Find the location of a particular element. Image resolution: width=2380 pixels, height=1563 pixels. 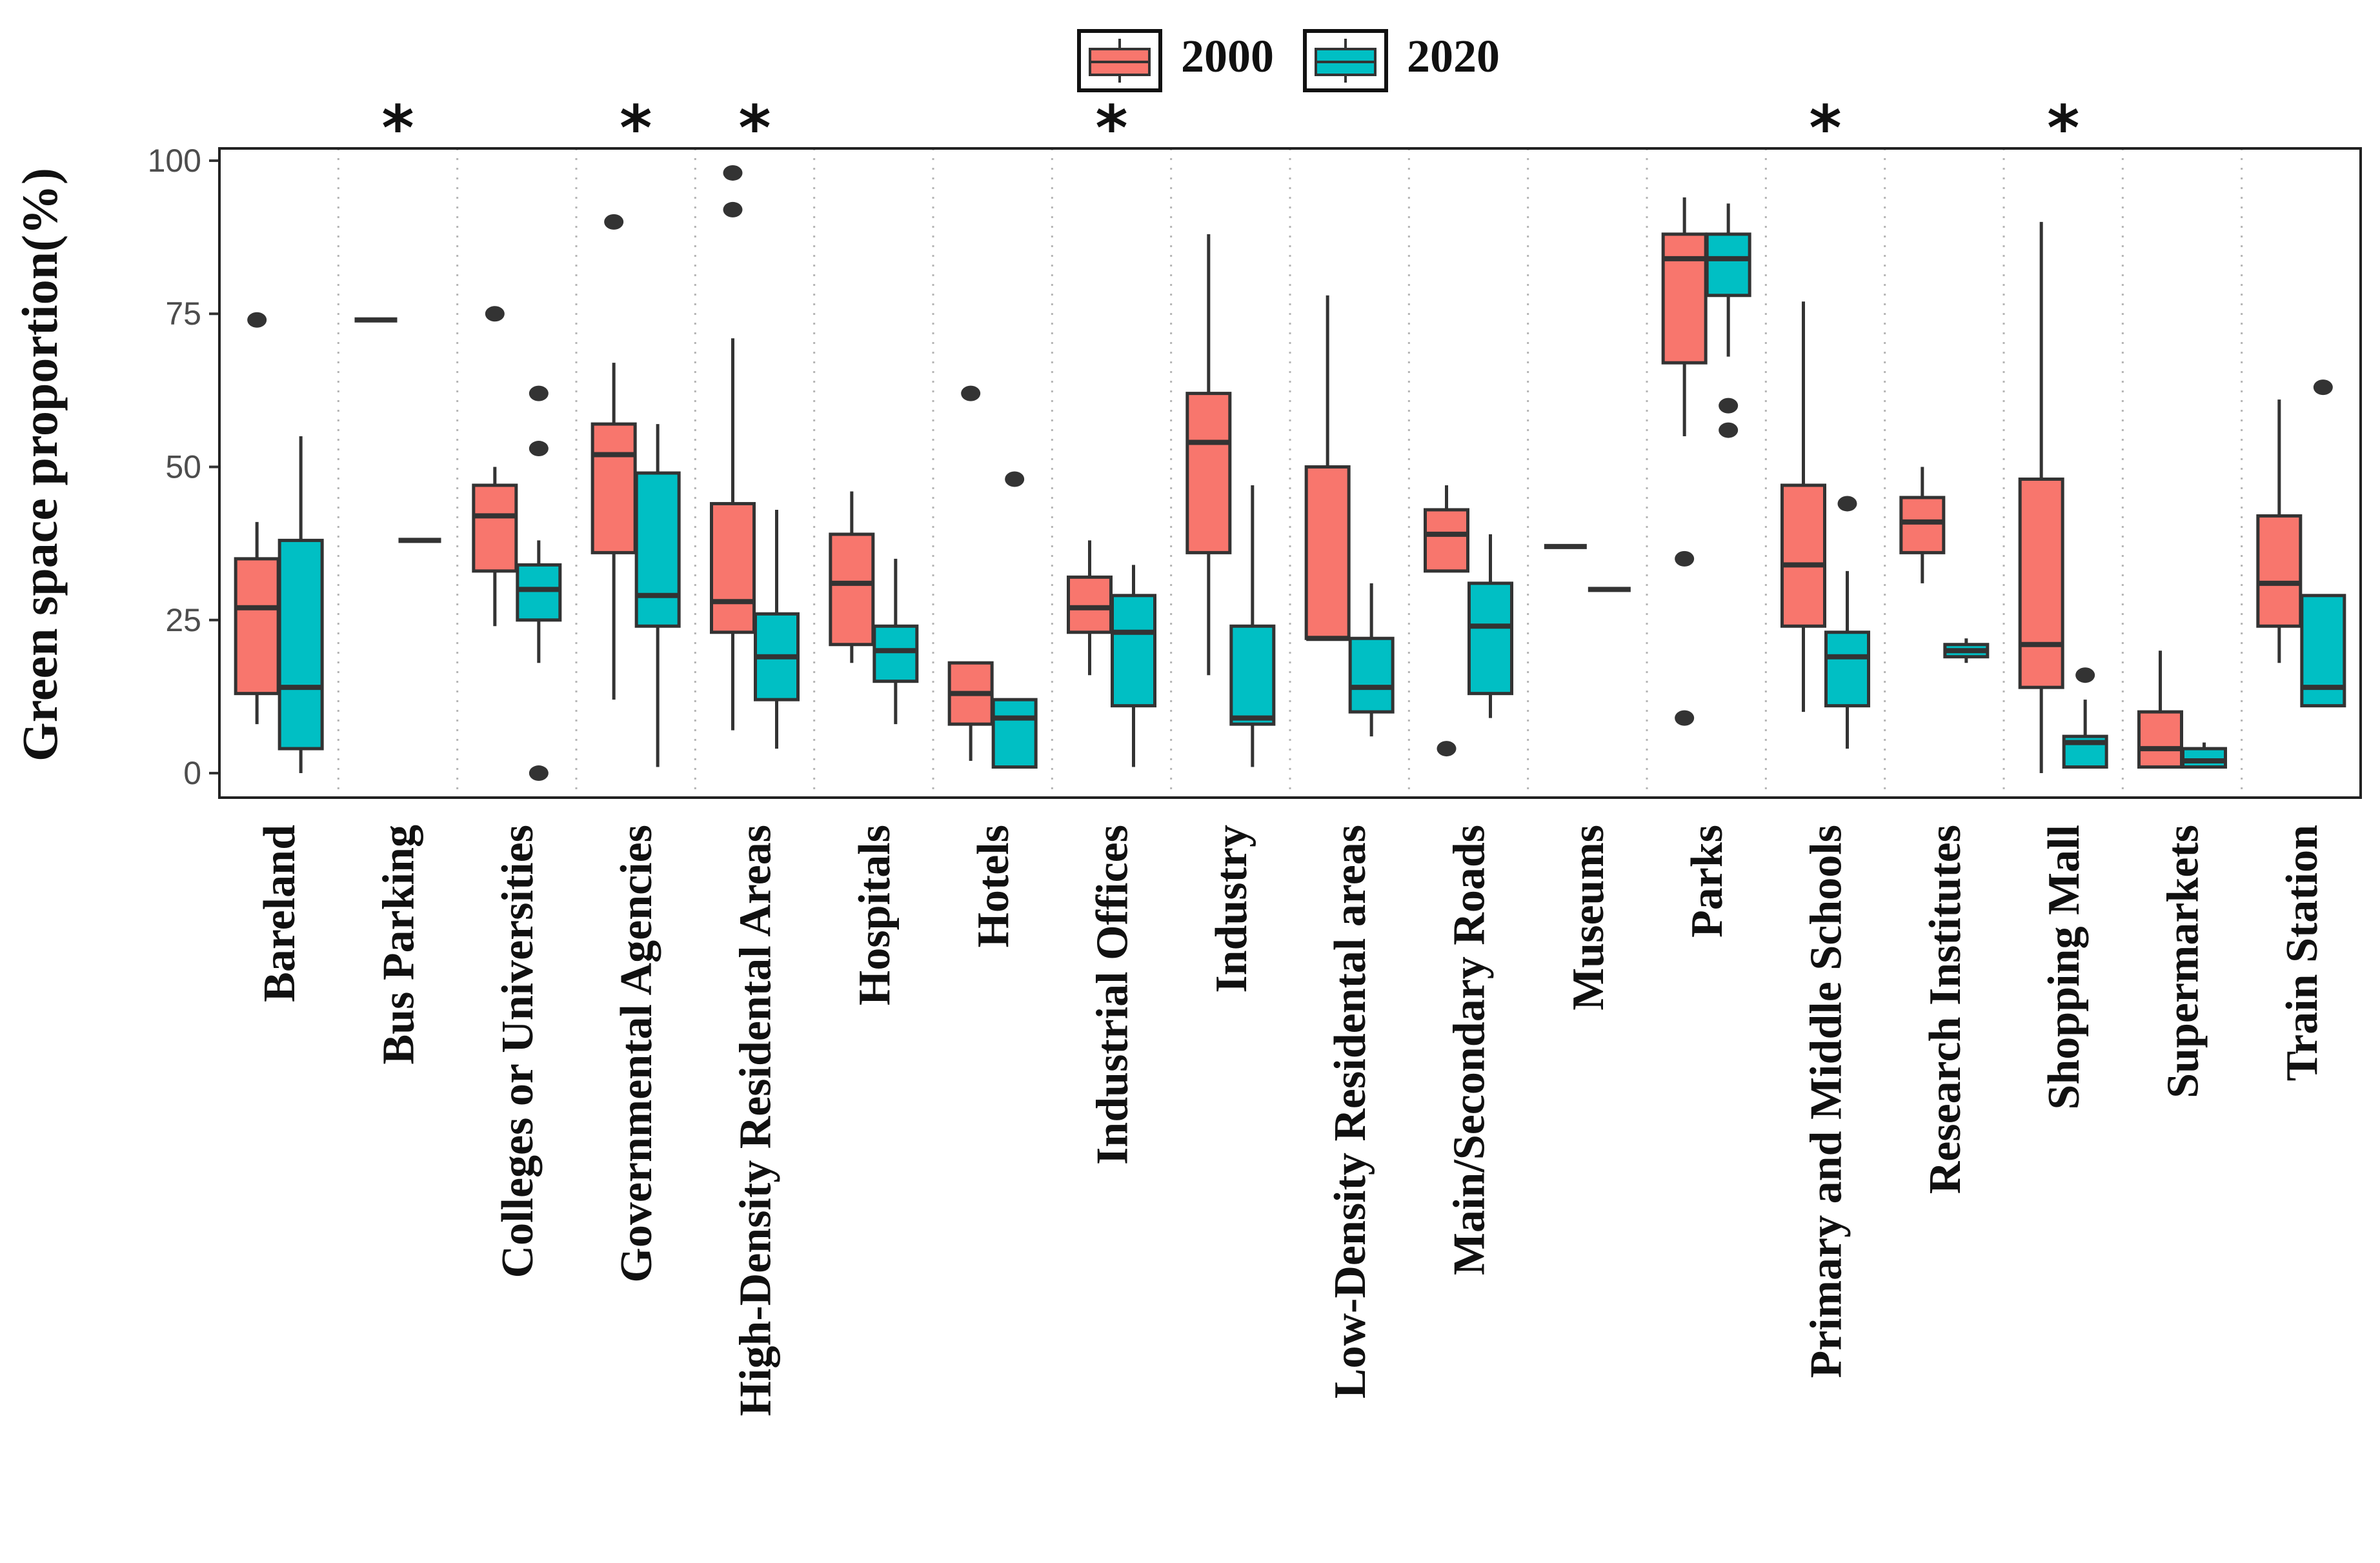

x-tick-label: Museums is located at coordinates (1588, 918).